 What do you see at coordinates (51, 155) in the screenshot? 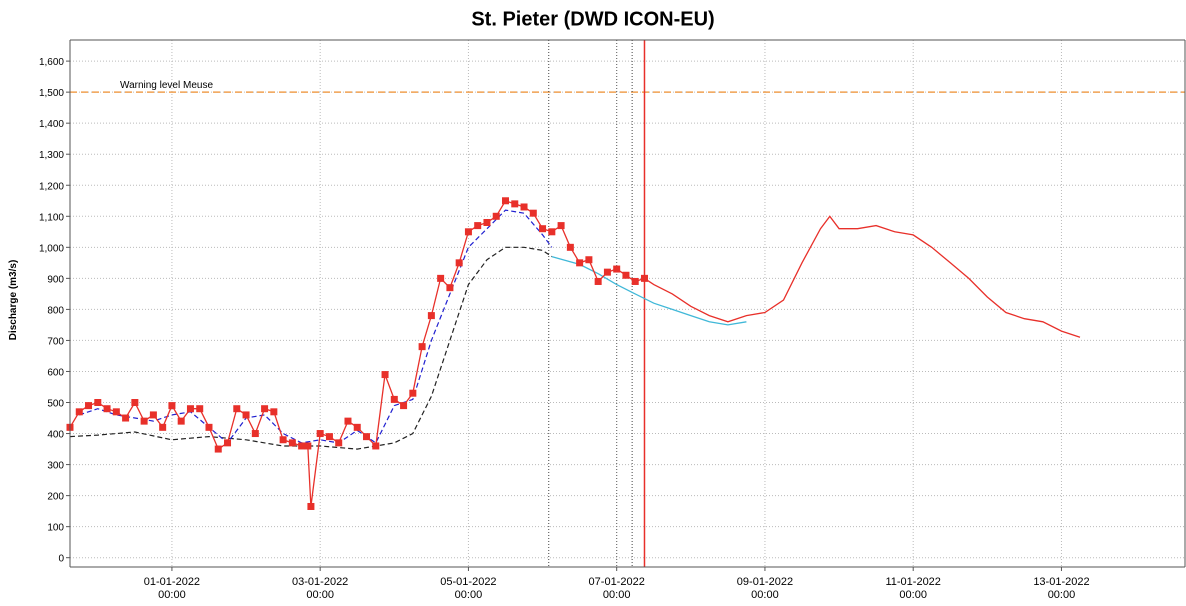
I see `y-tick-label: 1,300` at bounding box center [51, 155].